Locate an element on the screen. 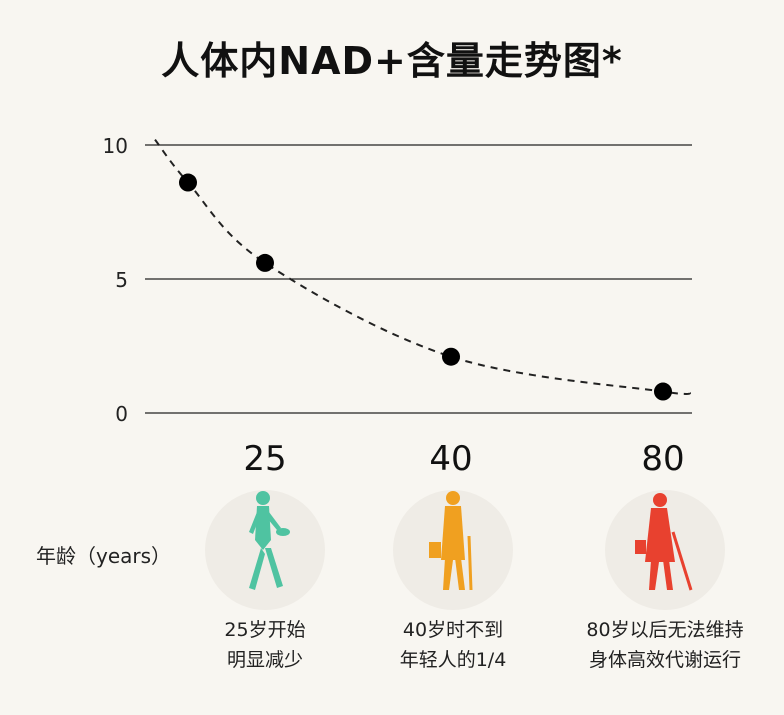  age-labels: 25 40 80 is located at coordinates (463, 459).